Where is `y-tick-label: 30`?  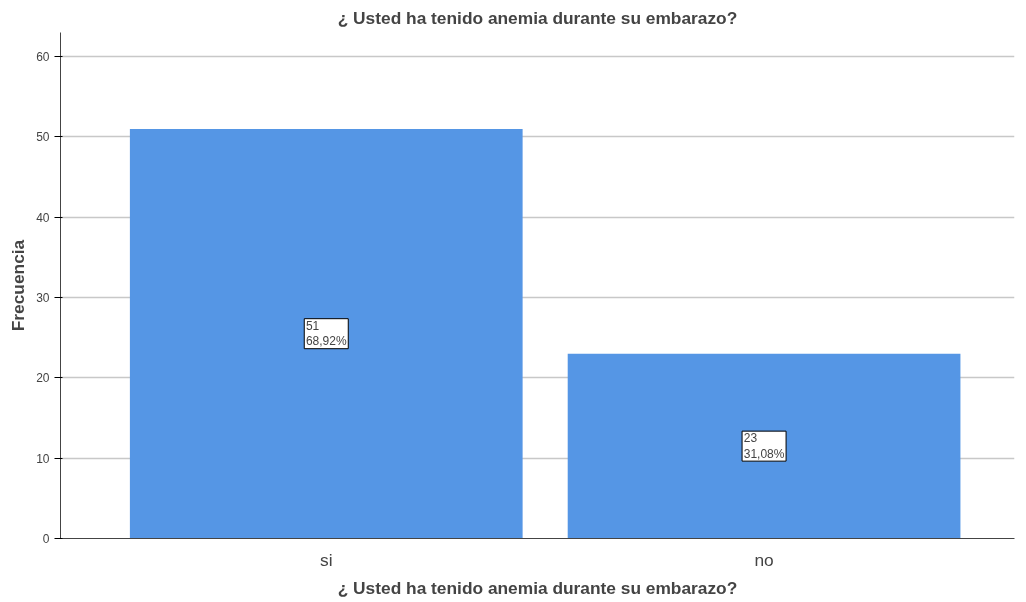
y-tick-label: 30 is located at coordinates (43, 298).